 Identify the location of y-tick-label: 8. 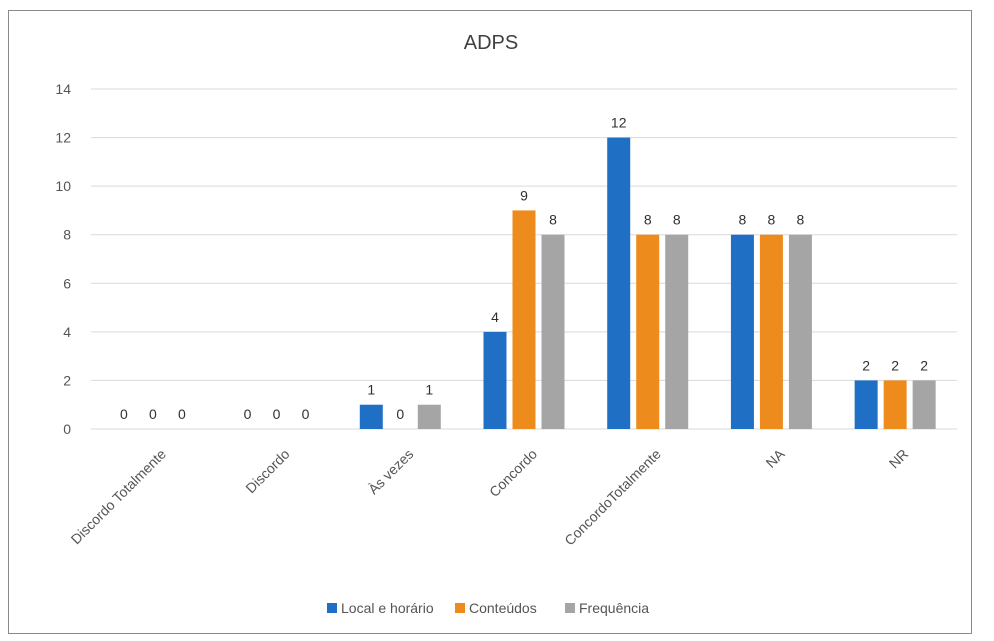
(67, 235).